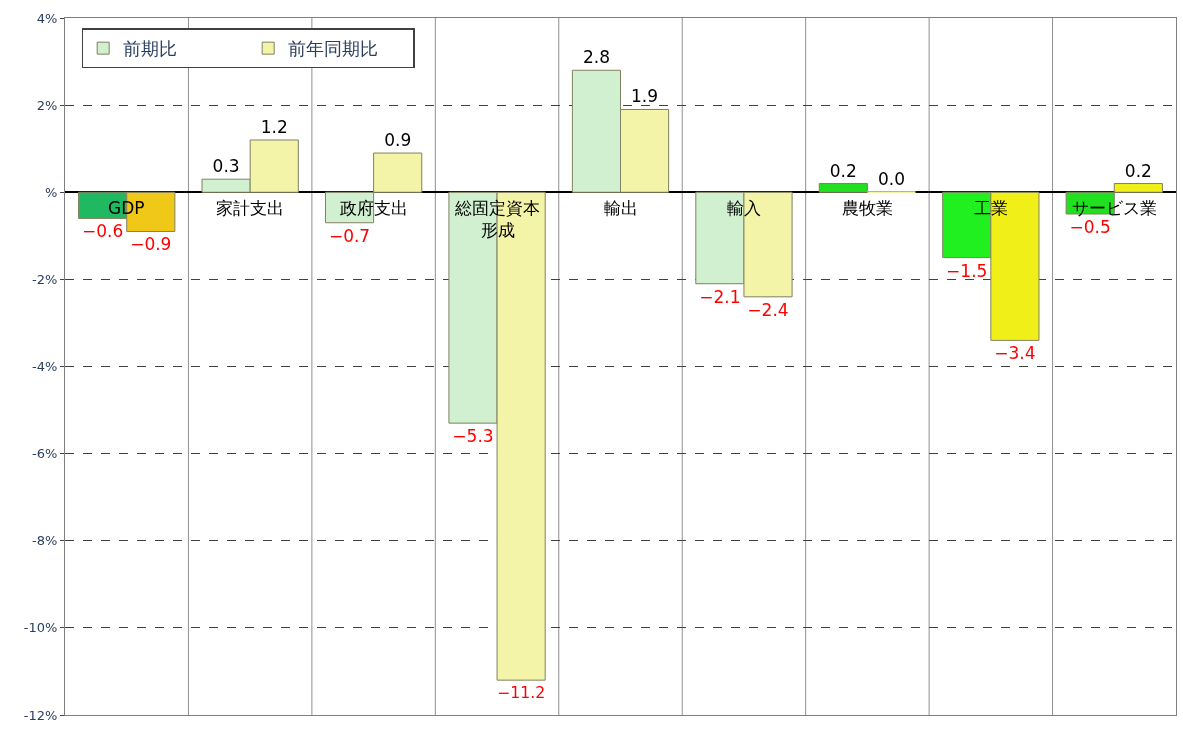  Describe the element at coordinates (744, 208) in the screenshot. I see `x-tick-label: 輸入` at that location.